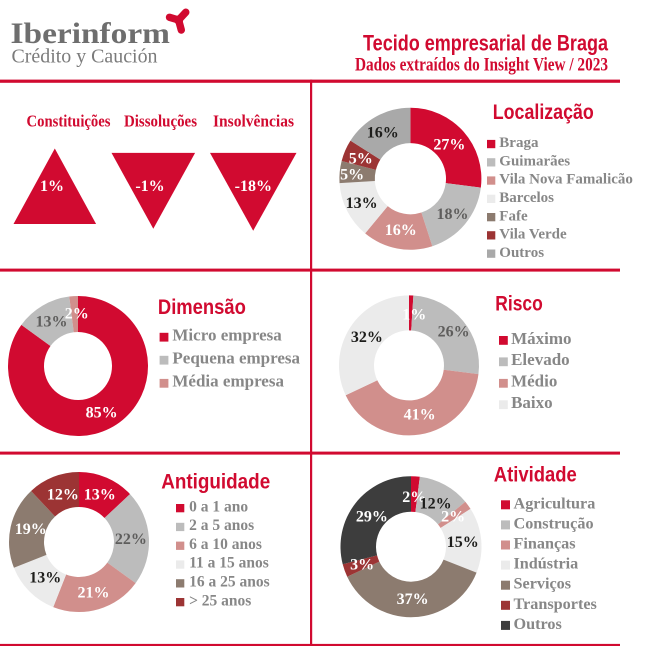  I want to click on svg-text: 0 a 1 ano, so click(218, 506).